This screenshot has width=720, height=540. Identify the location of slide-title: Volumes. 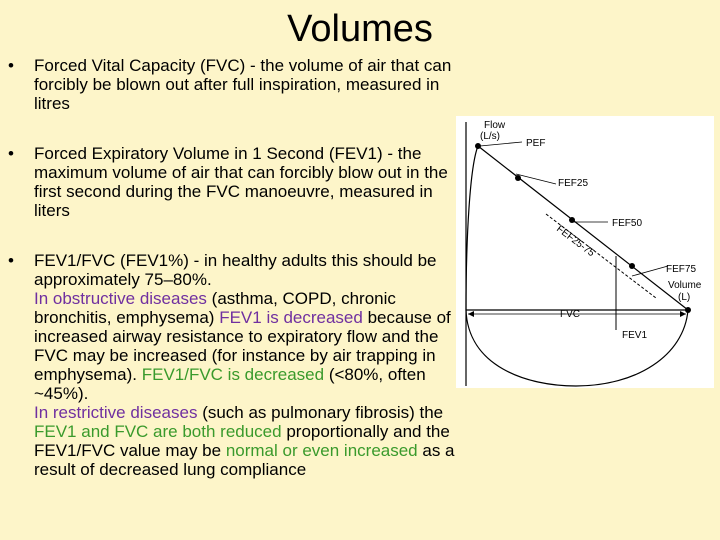
(360, 29).